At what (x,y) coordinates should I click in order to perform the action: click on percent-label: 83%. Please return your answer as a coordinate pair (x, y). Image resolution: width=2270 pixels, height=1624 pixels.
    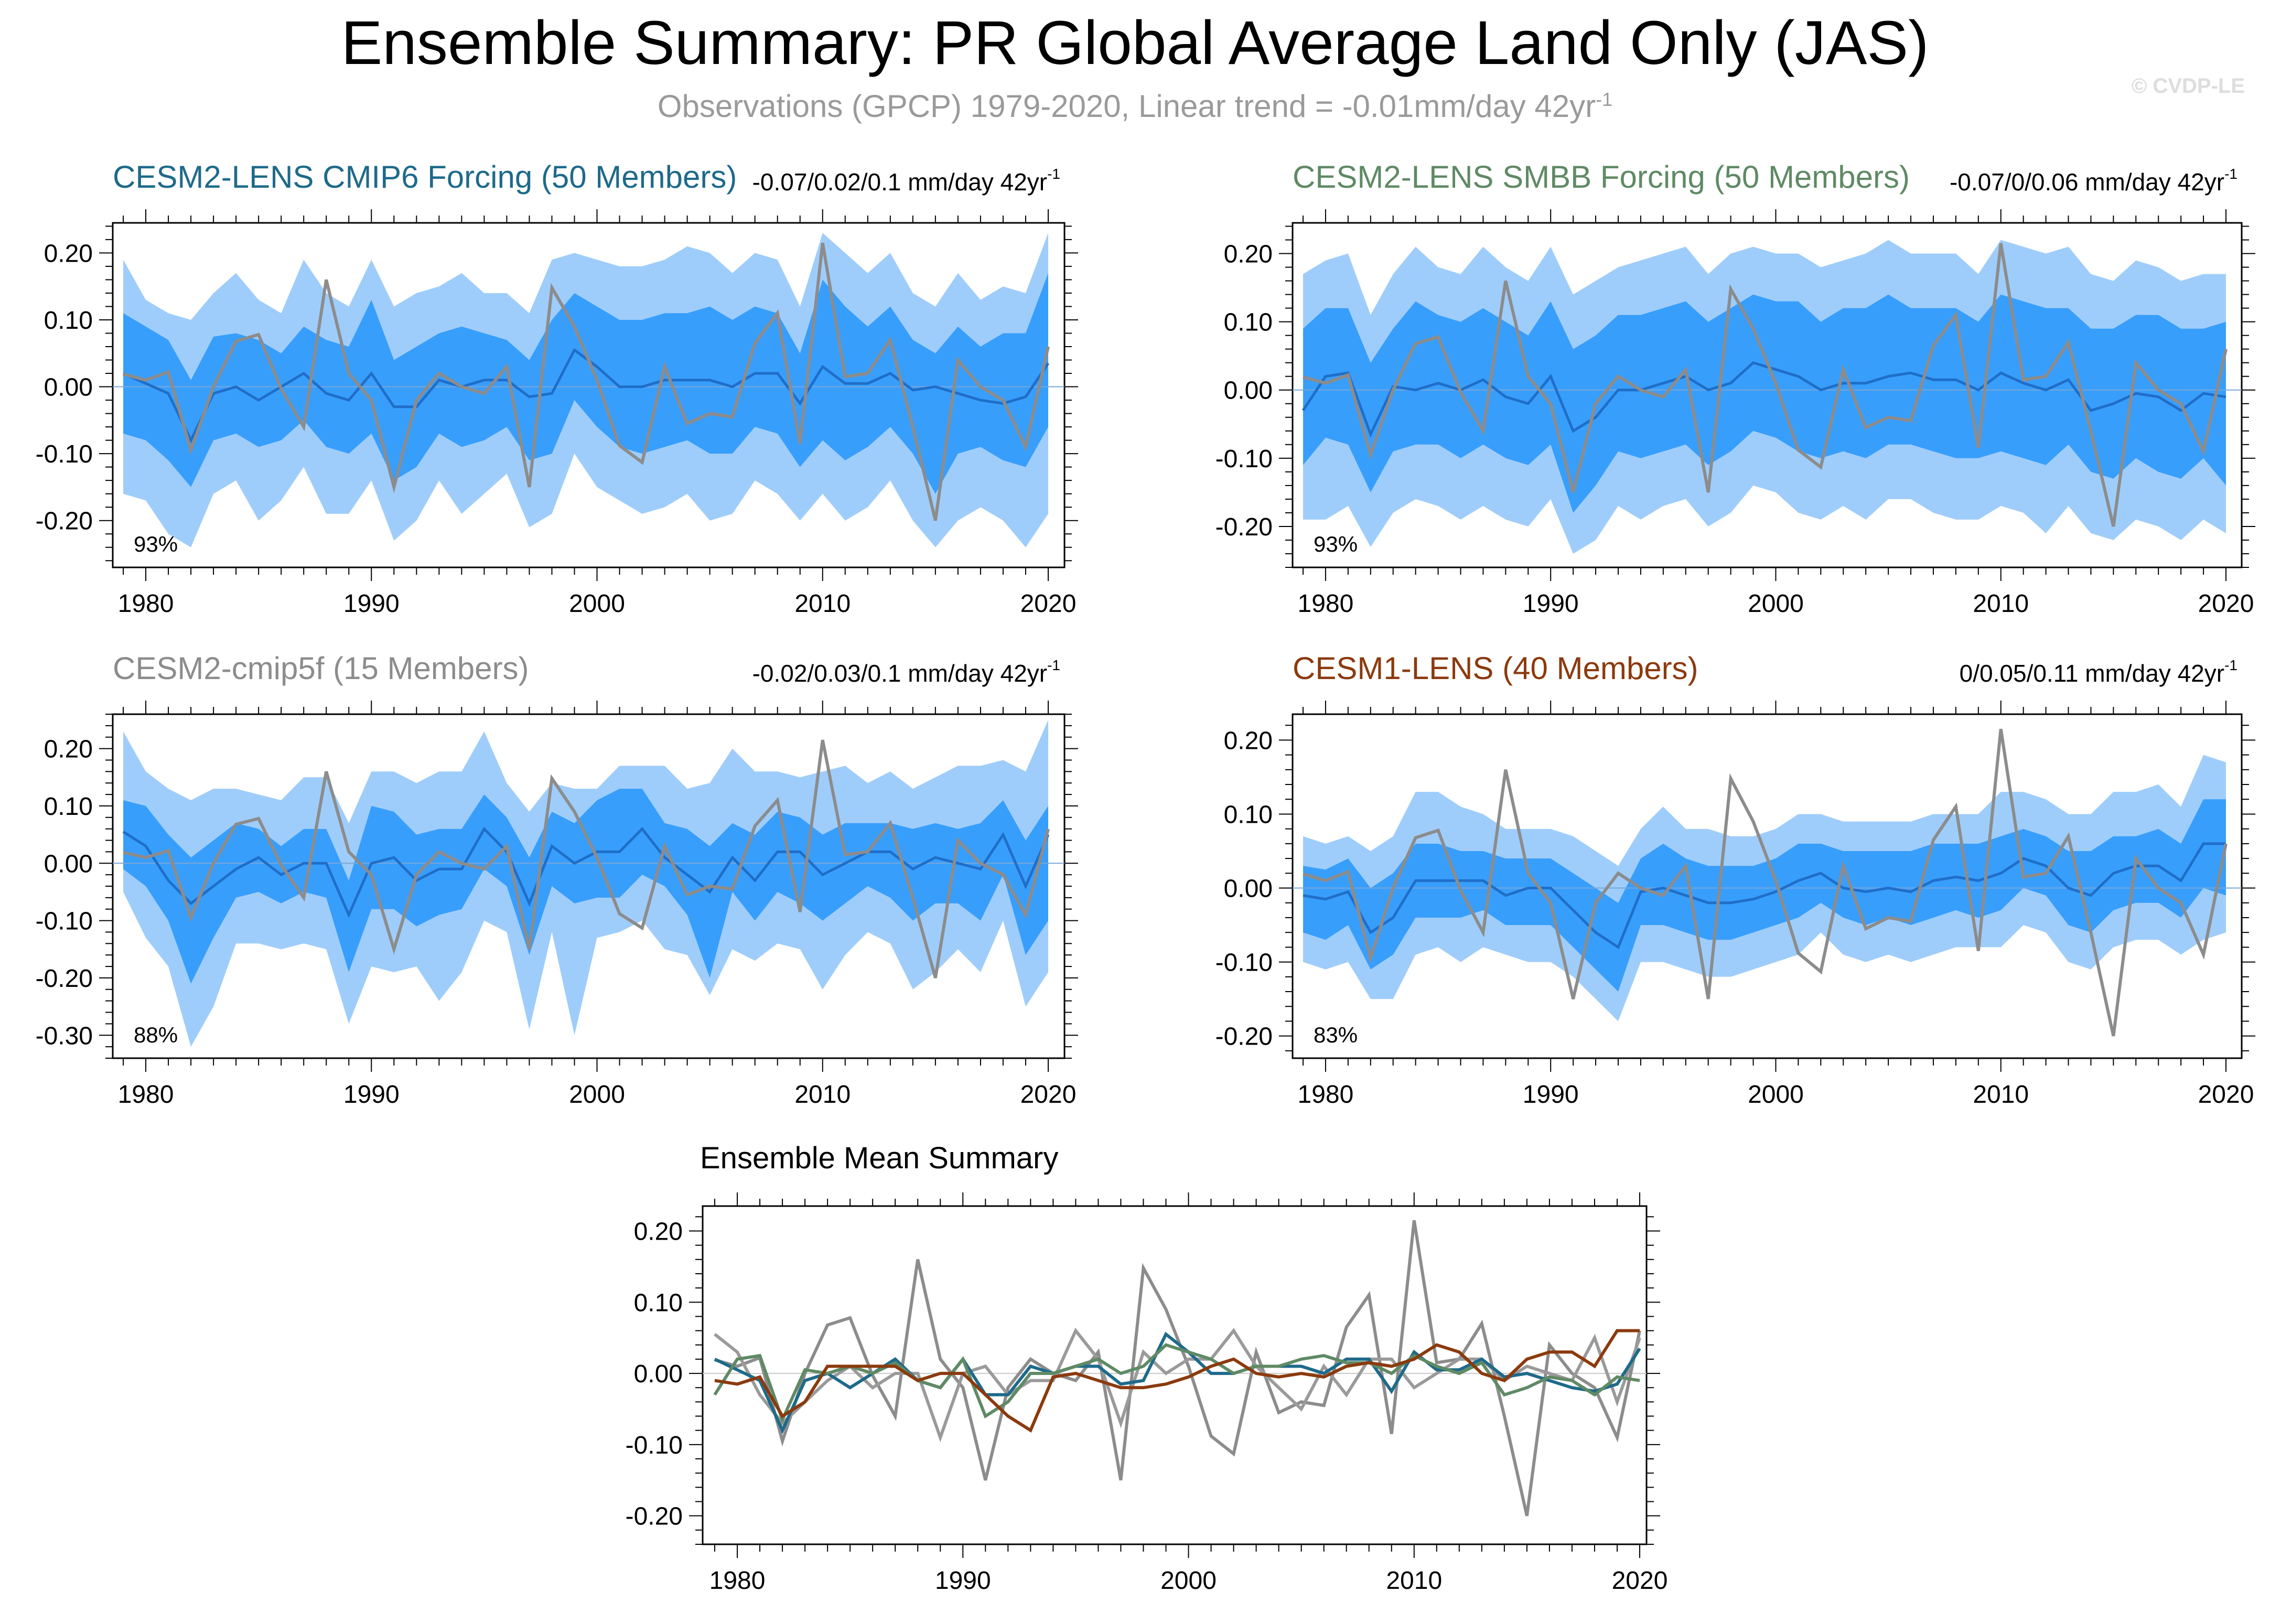
    Looking at the image, I should click on (1336, 1035).